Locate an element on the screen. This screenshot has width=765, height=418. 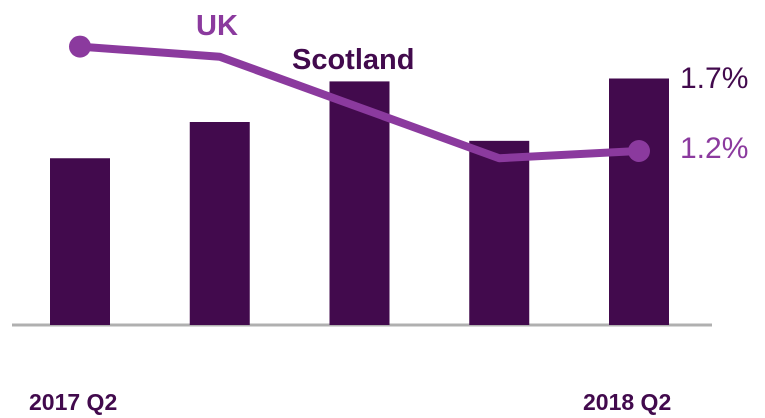
uk-series-label: UK is located at coordinates (217, 26).